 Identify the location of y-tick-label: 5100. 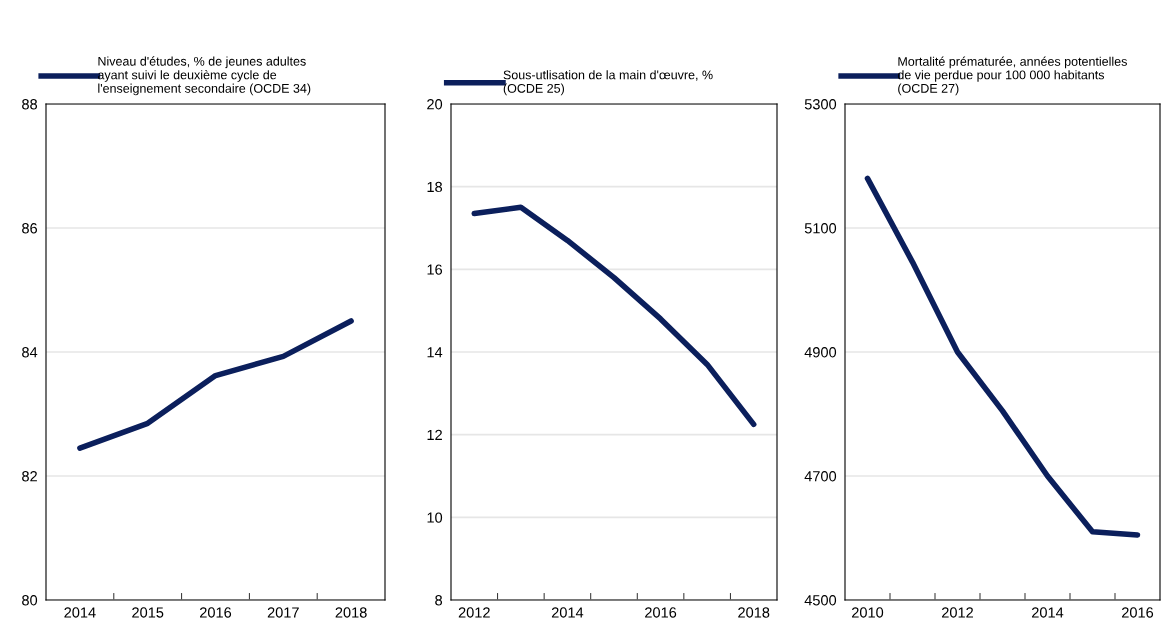
(820, 228).